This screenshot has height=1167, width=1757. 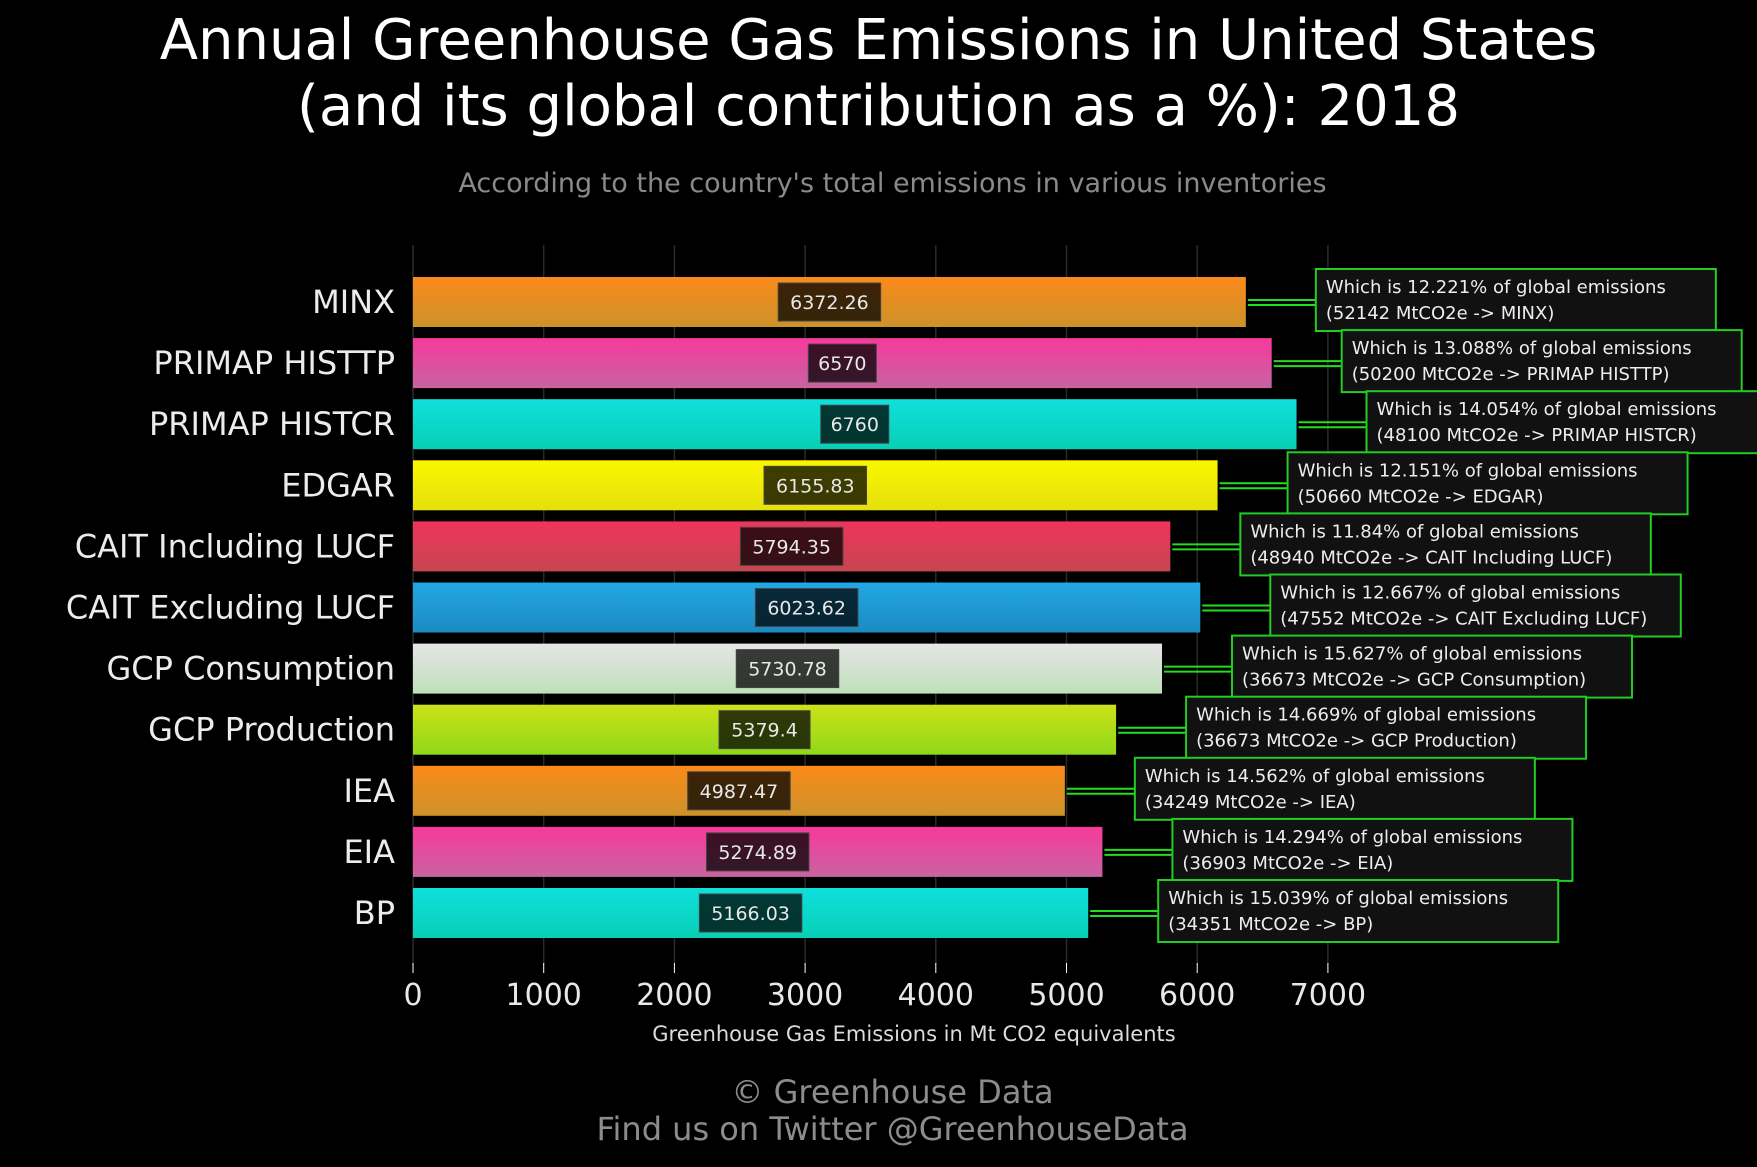 I want to click on annotation-line2: (48940 MtCO2e -> CAIT Including LUCF), so click(x=1431, y=557).